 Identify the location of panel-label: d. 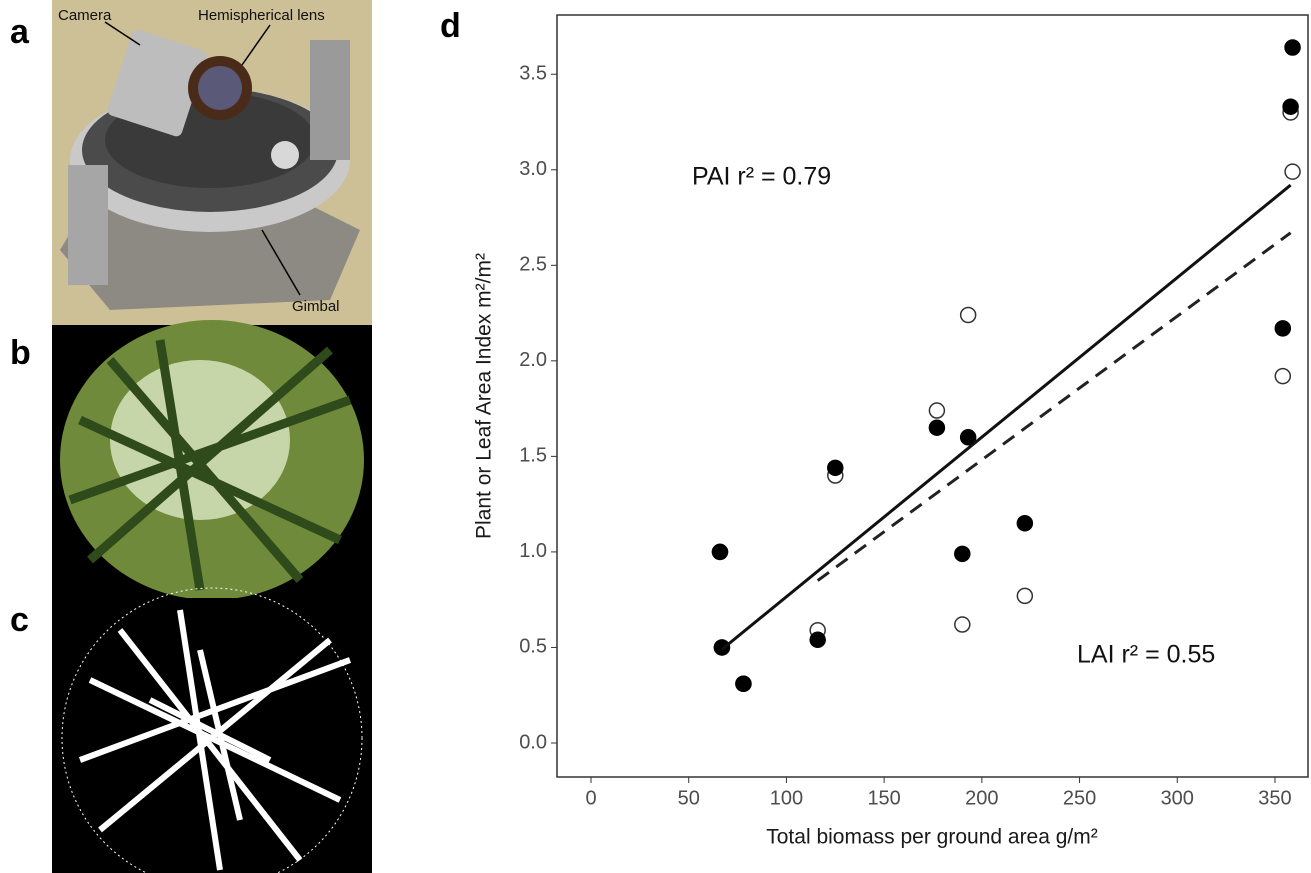
(450, 26).